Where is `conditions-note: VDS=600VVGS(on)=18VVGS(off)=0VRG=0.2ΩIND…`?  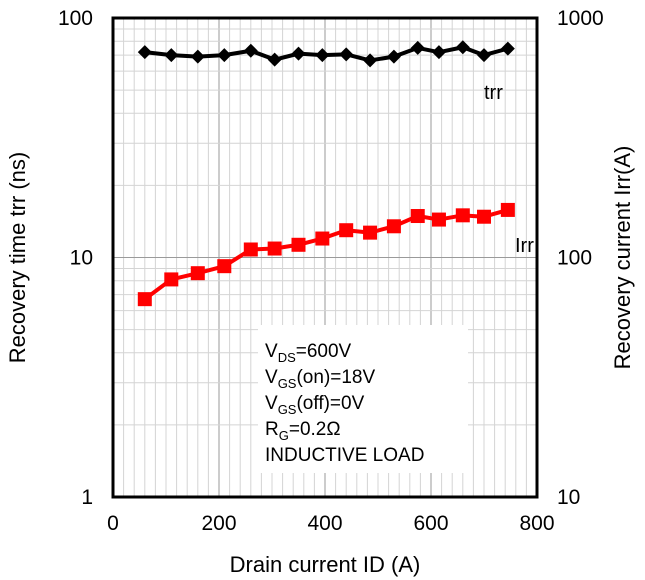
conditions-note: VDS=600VVGS(on)=18VVGS(off)=0VRG=0.2ΩIND… is located at coordinates (363, 399).